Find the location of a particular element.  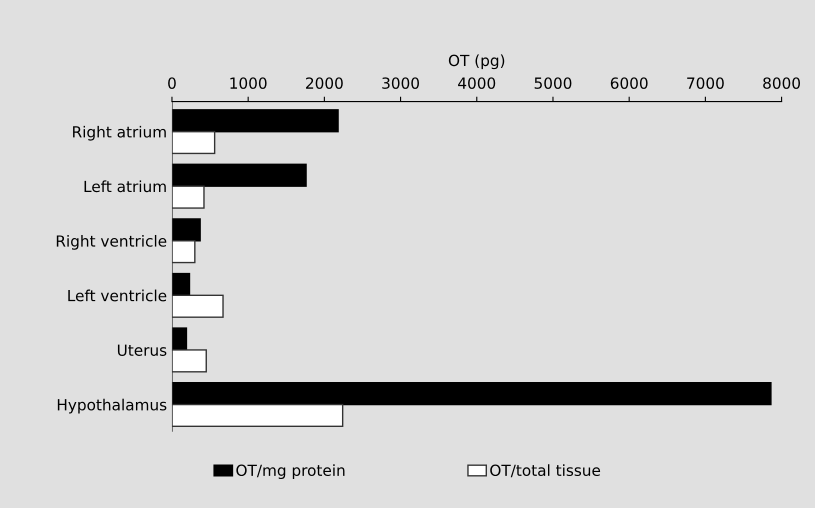

x-tick-label: 1000 is located at coordinates (248, 83).